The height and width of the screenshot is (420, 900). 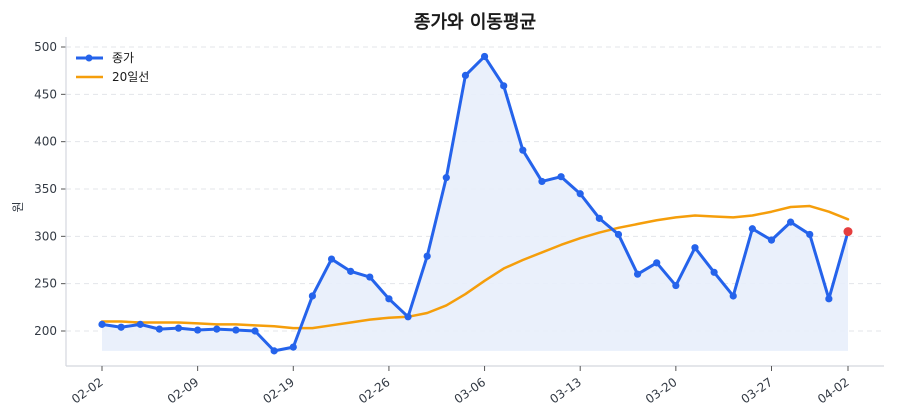 What do you see at coordinates (45, 236) in the screenshot?
I see `y-tick-label: 300` at bounding box center [45, 236].